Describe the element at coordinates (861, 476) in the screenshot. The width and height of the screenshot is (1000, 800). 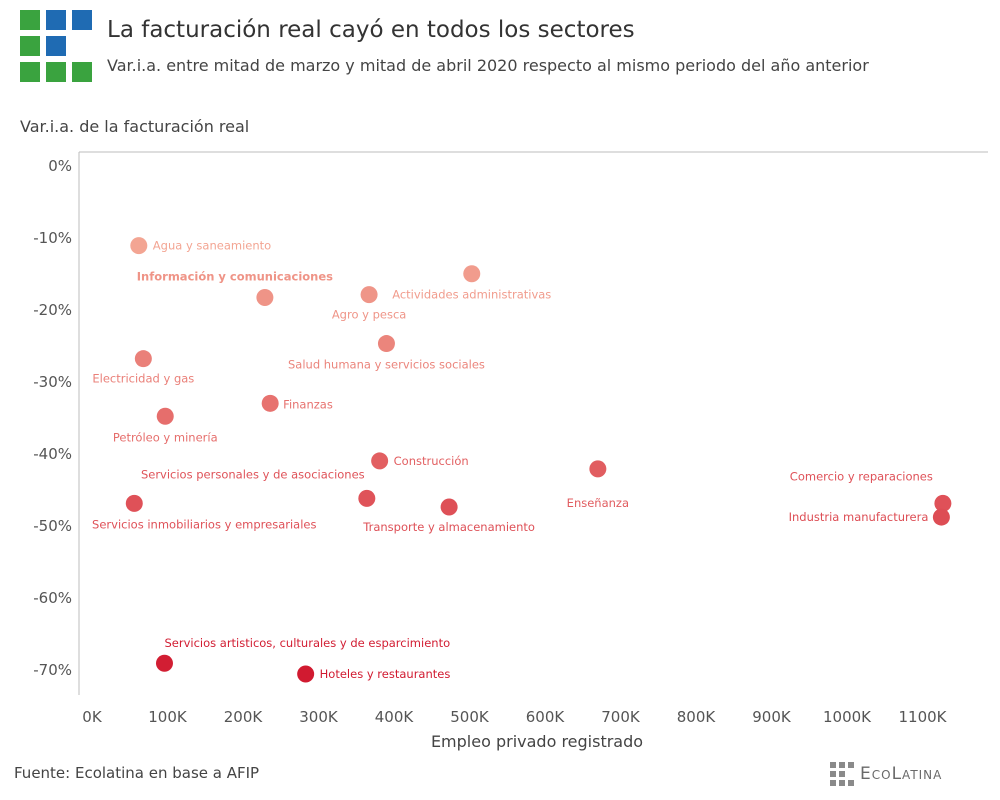
I see `point-label: Comercio y reparaciones` at that location.